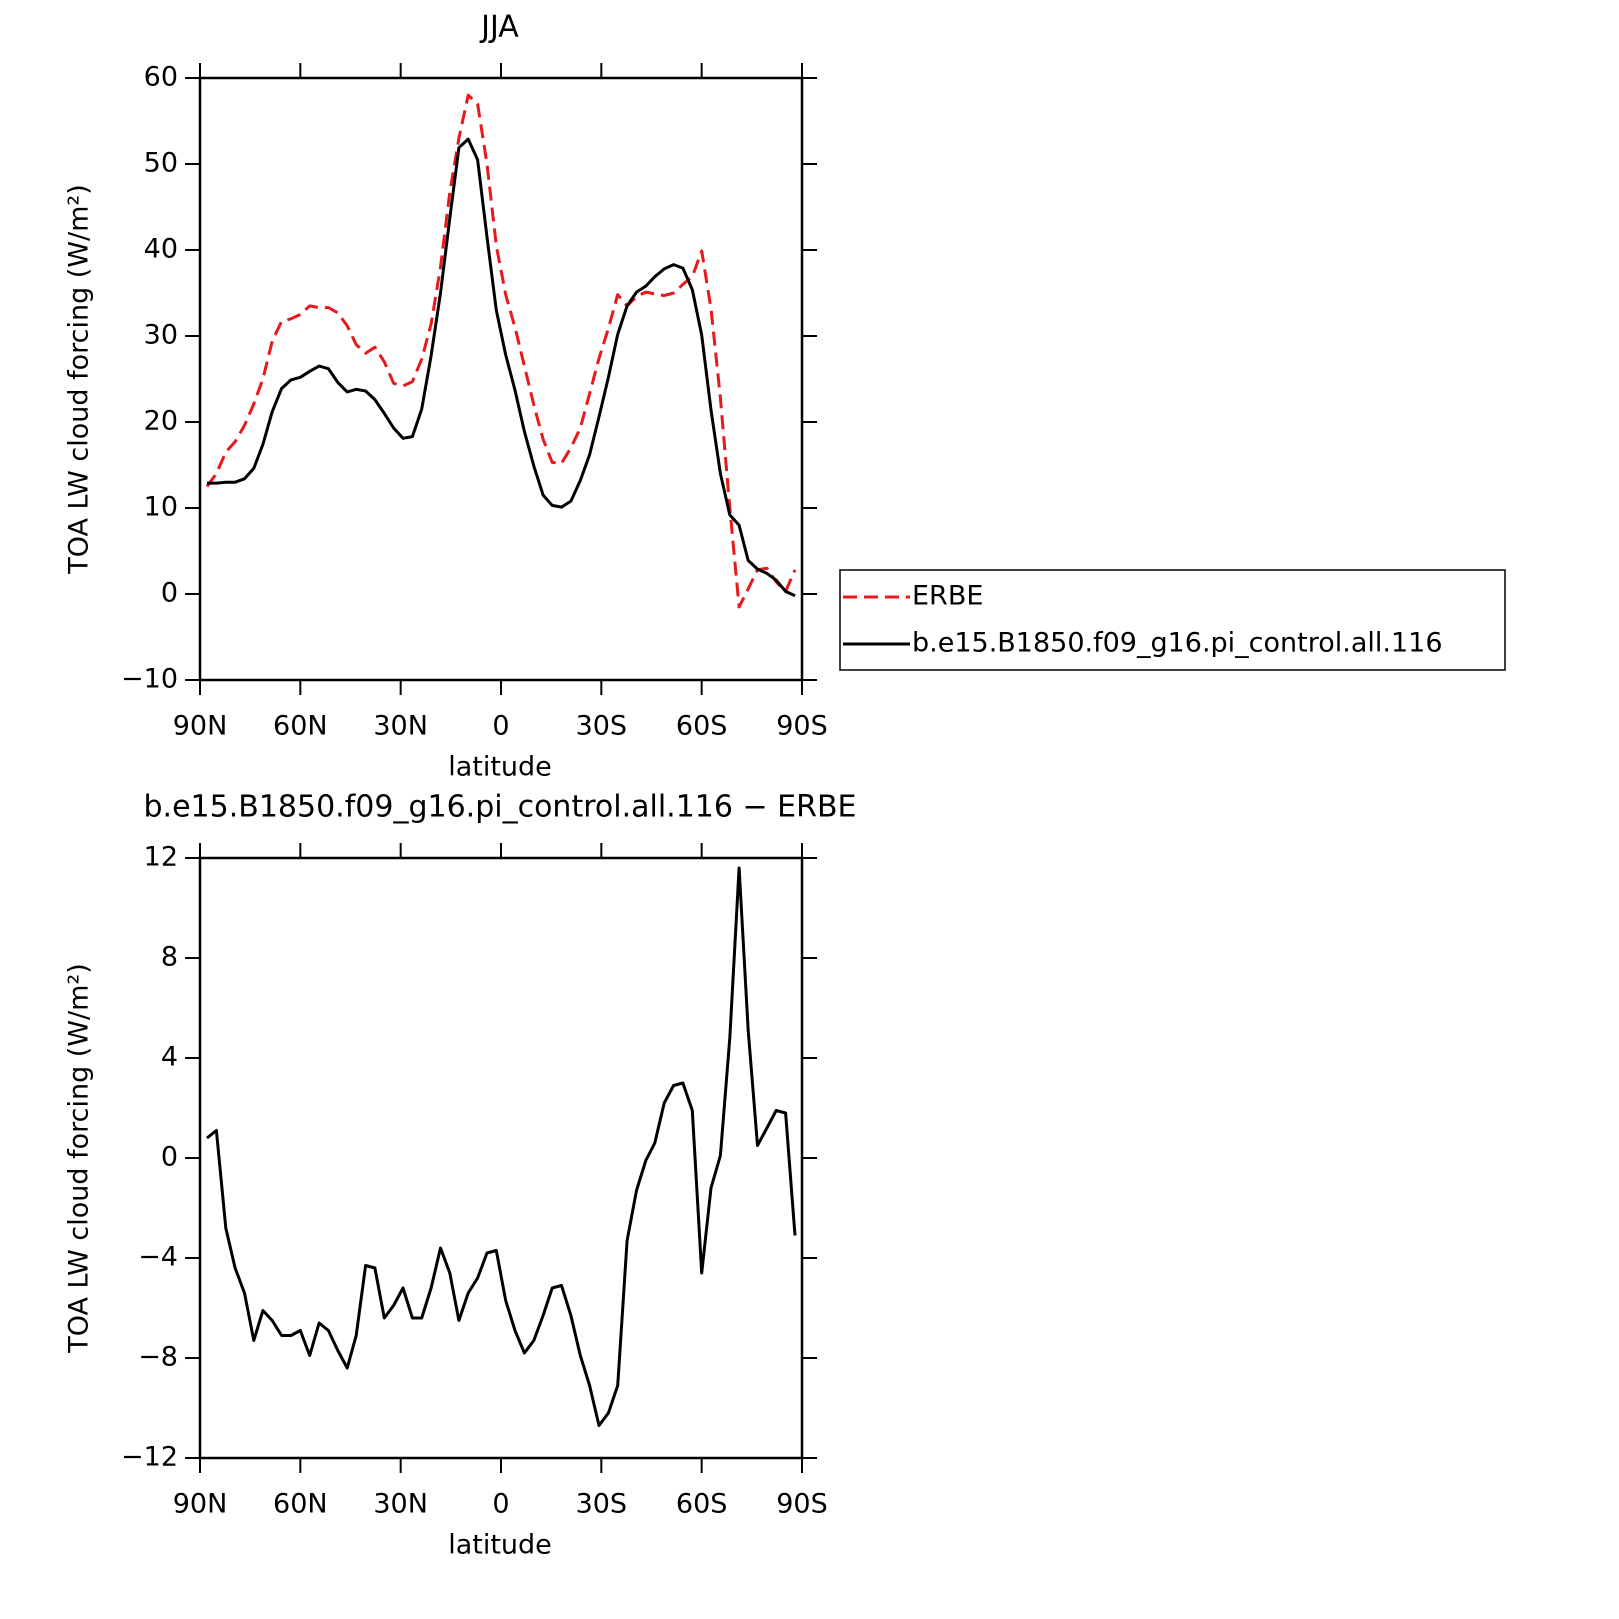  I want to click on y-tick-label: 50, so click(161, 163).